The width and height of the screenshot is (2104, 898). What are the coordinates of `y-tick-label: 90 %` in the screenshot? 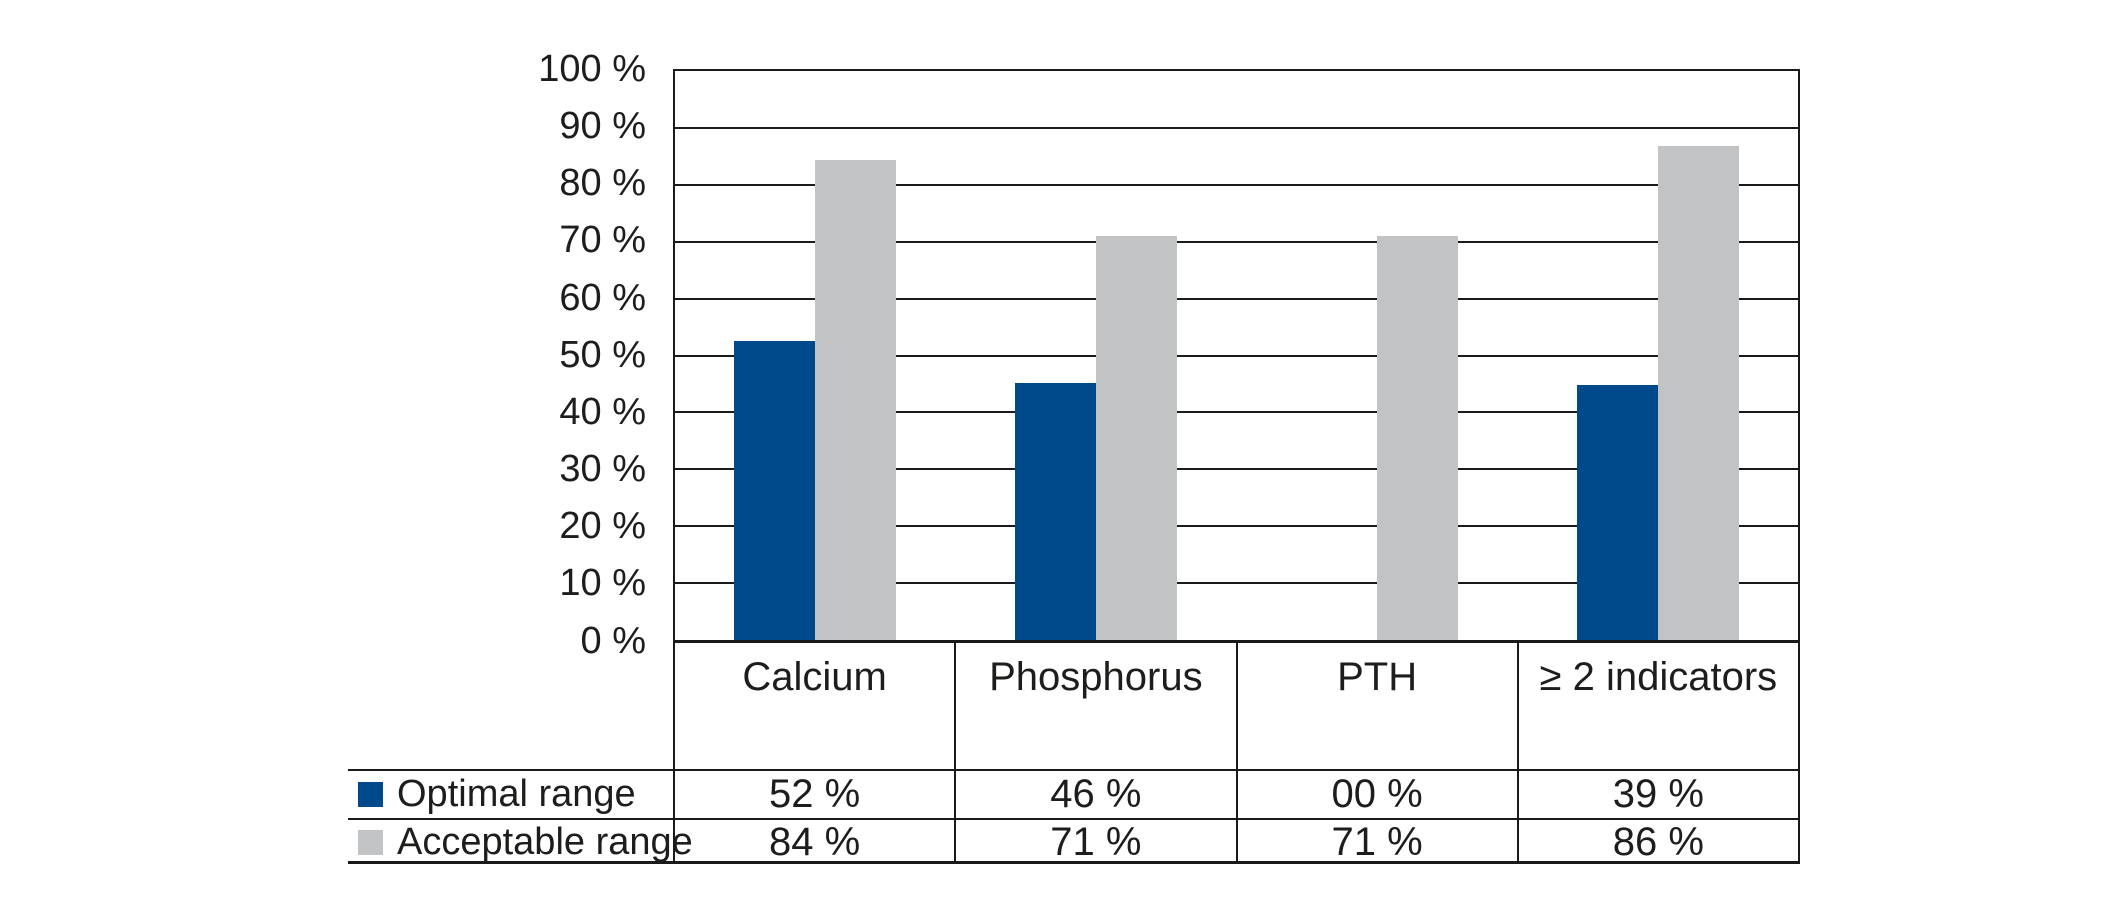 It's located at (602, 126).